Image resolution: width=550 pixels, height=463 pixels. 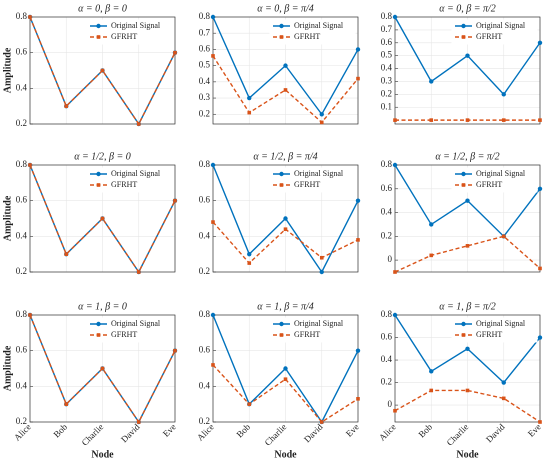 What do you see at coordinates (387, 81) in the screenshot?
I see `y-tick-label: 0.3` at bounding box center [387, 81].